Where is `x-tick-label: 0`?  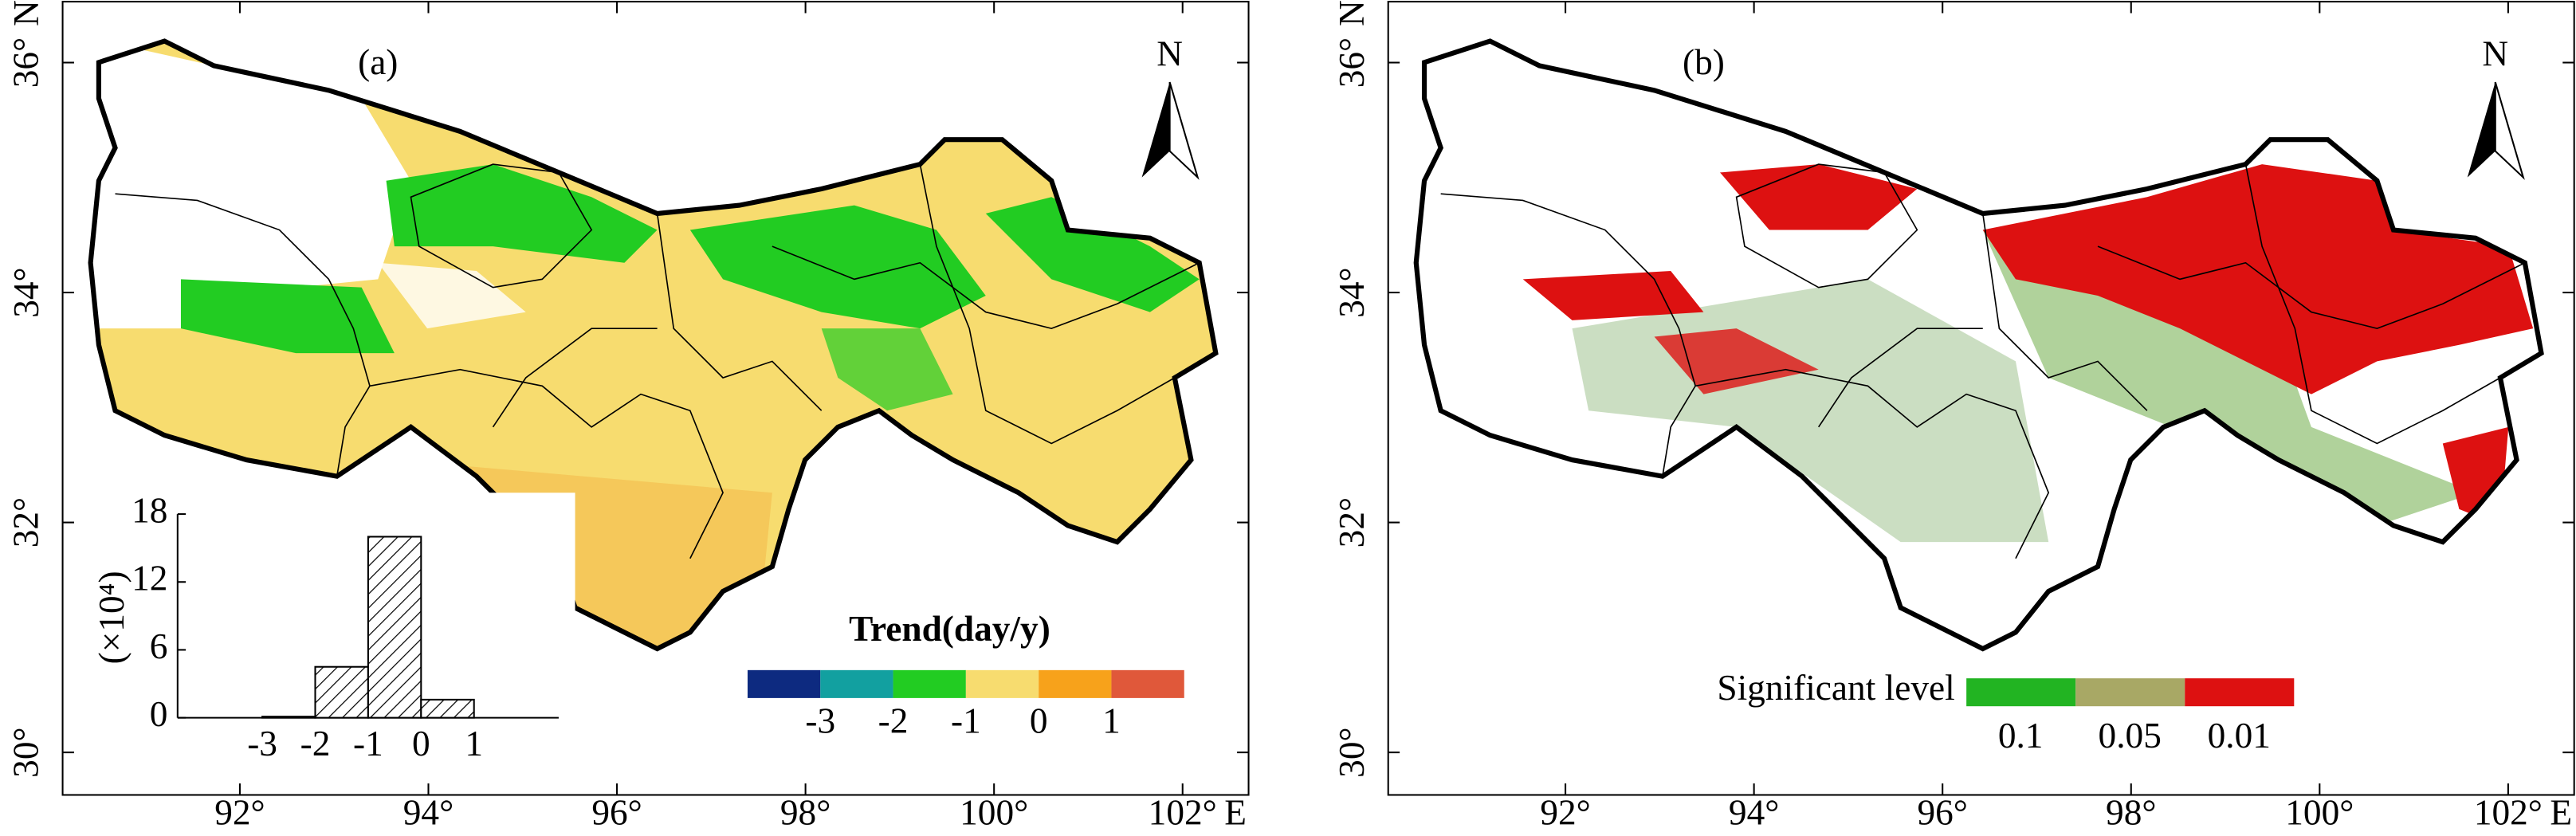 x-tick-label: 0 is located at coordinates (421, 743).